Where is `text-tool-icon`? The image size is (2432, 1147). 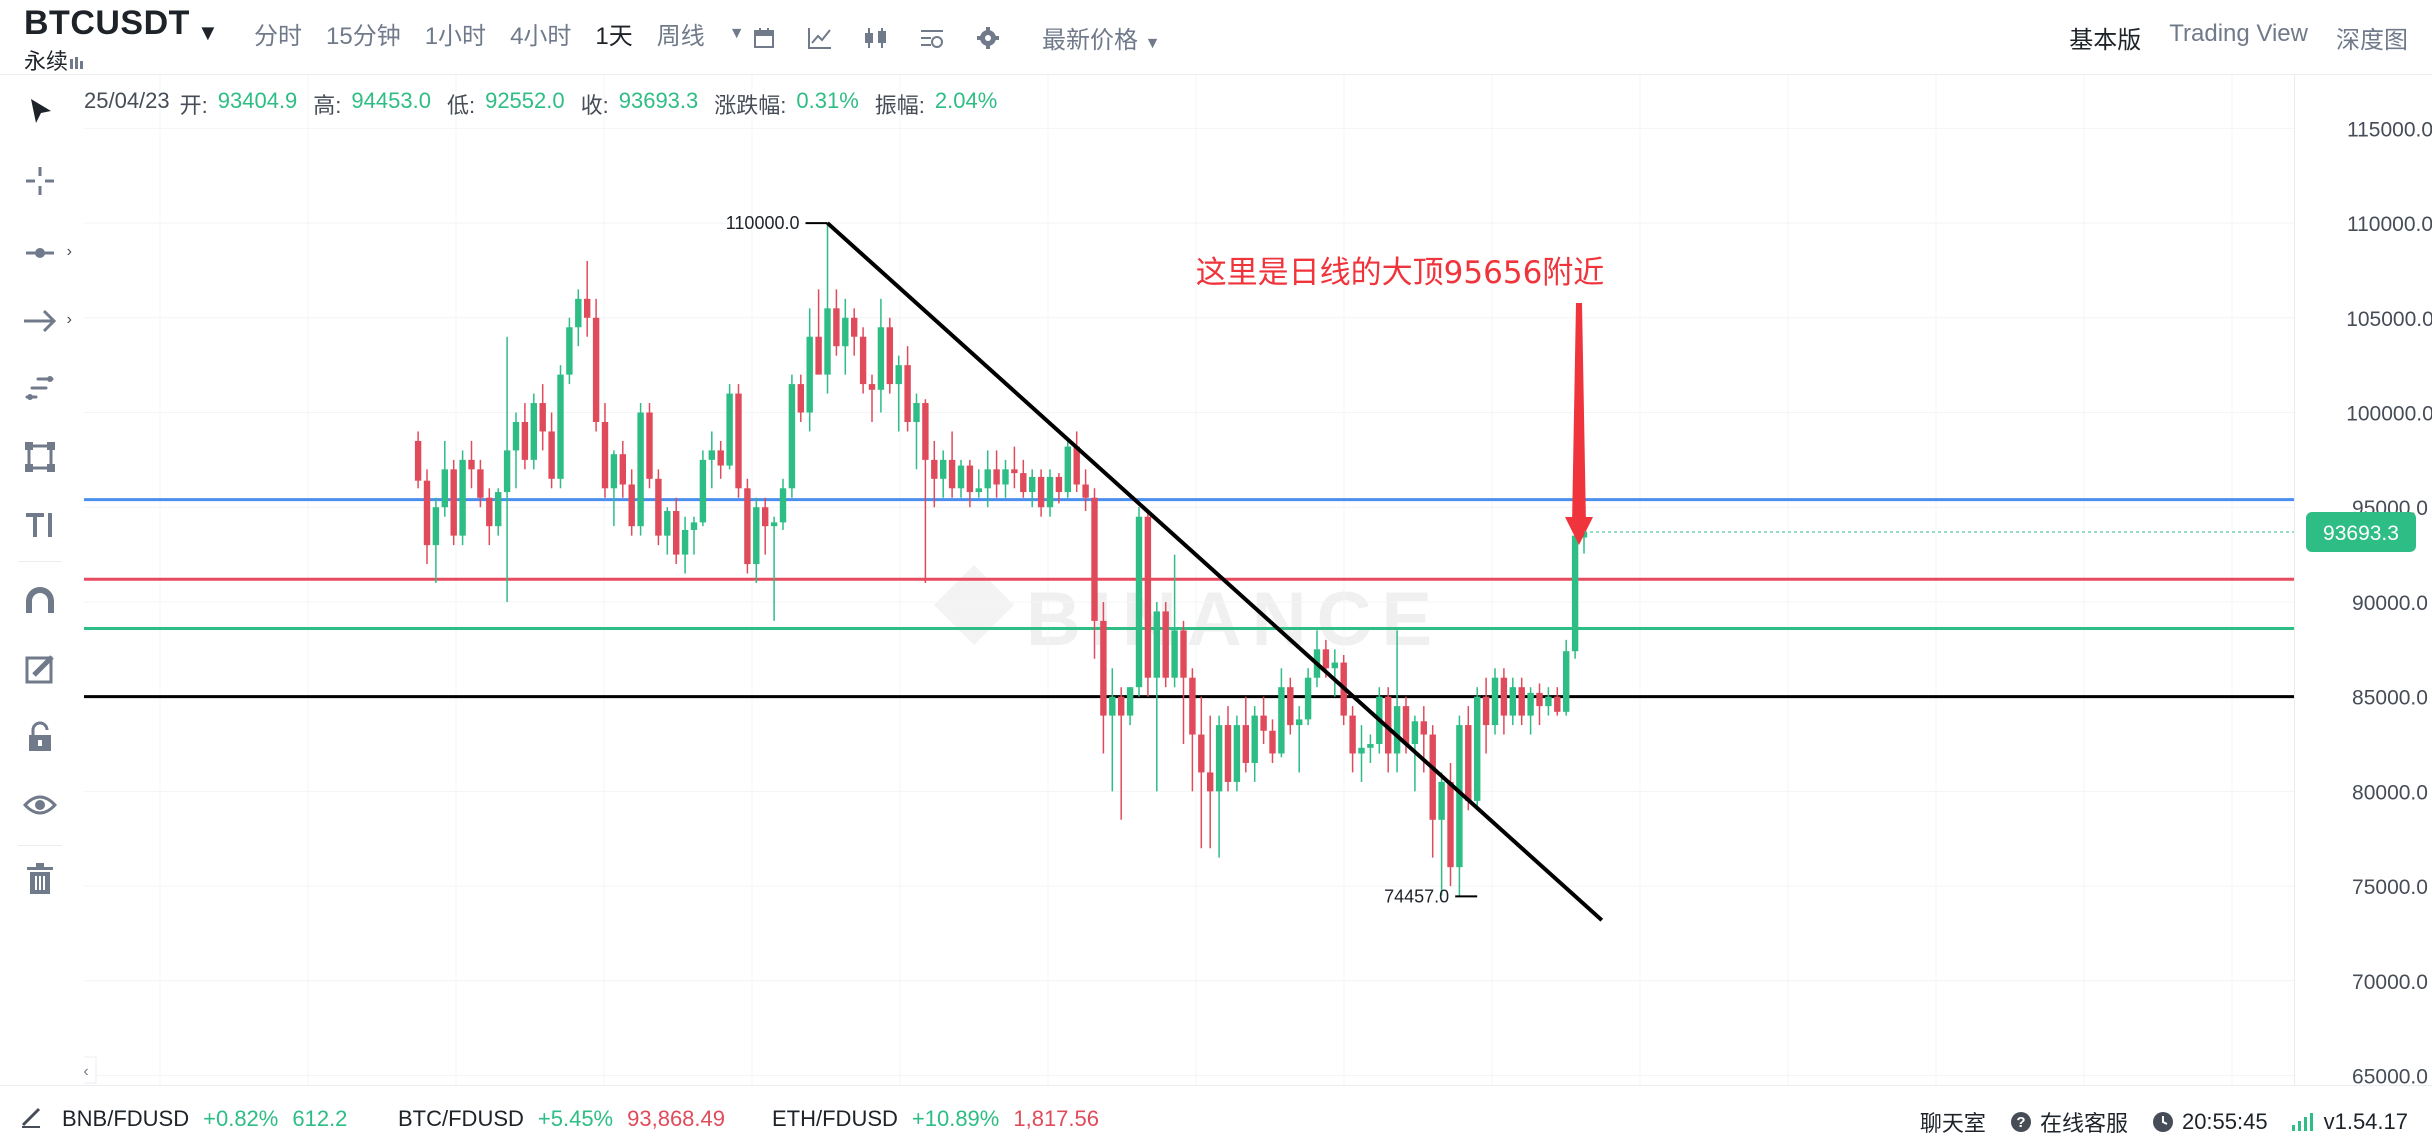 text-tool-icon is located at coordinates (40, 525).